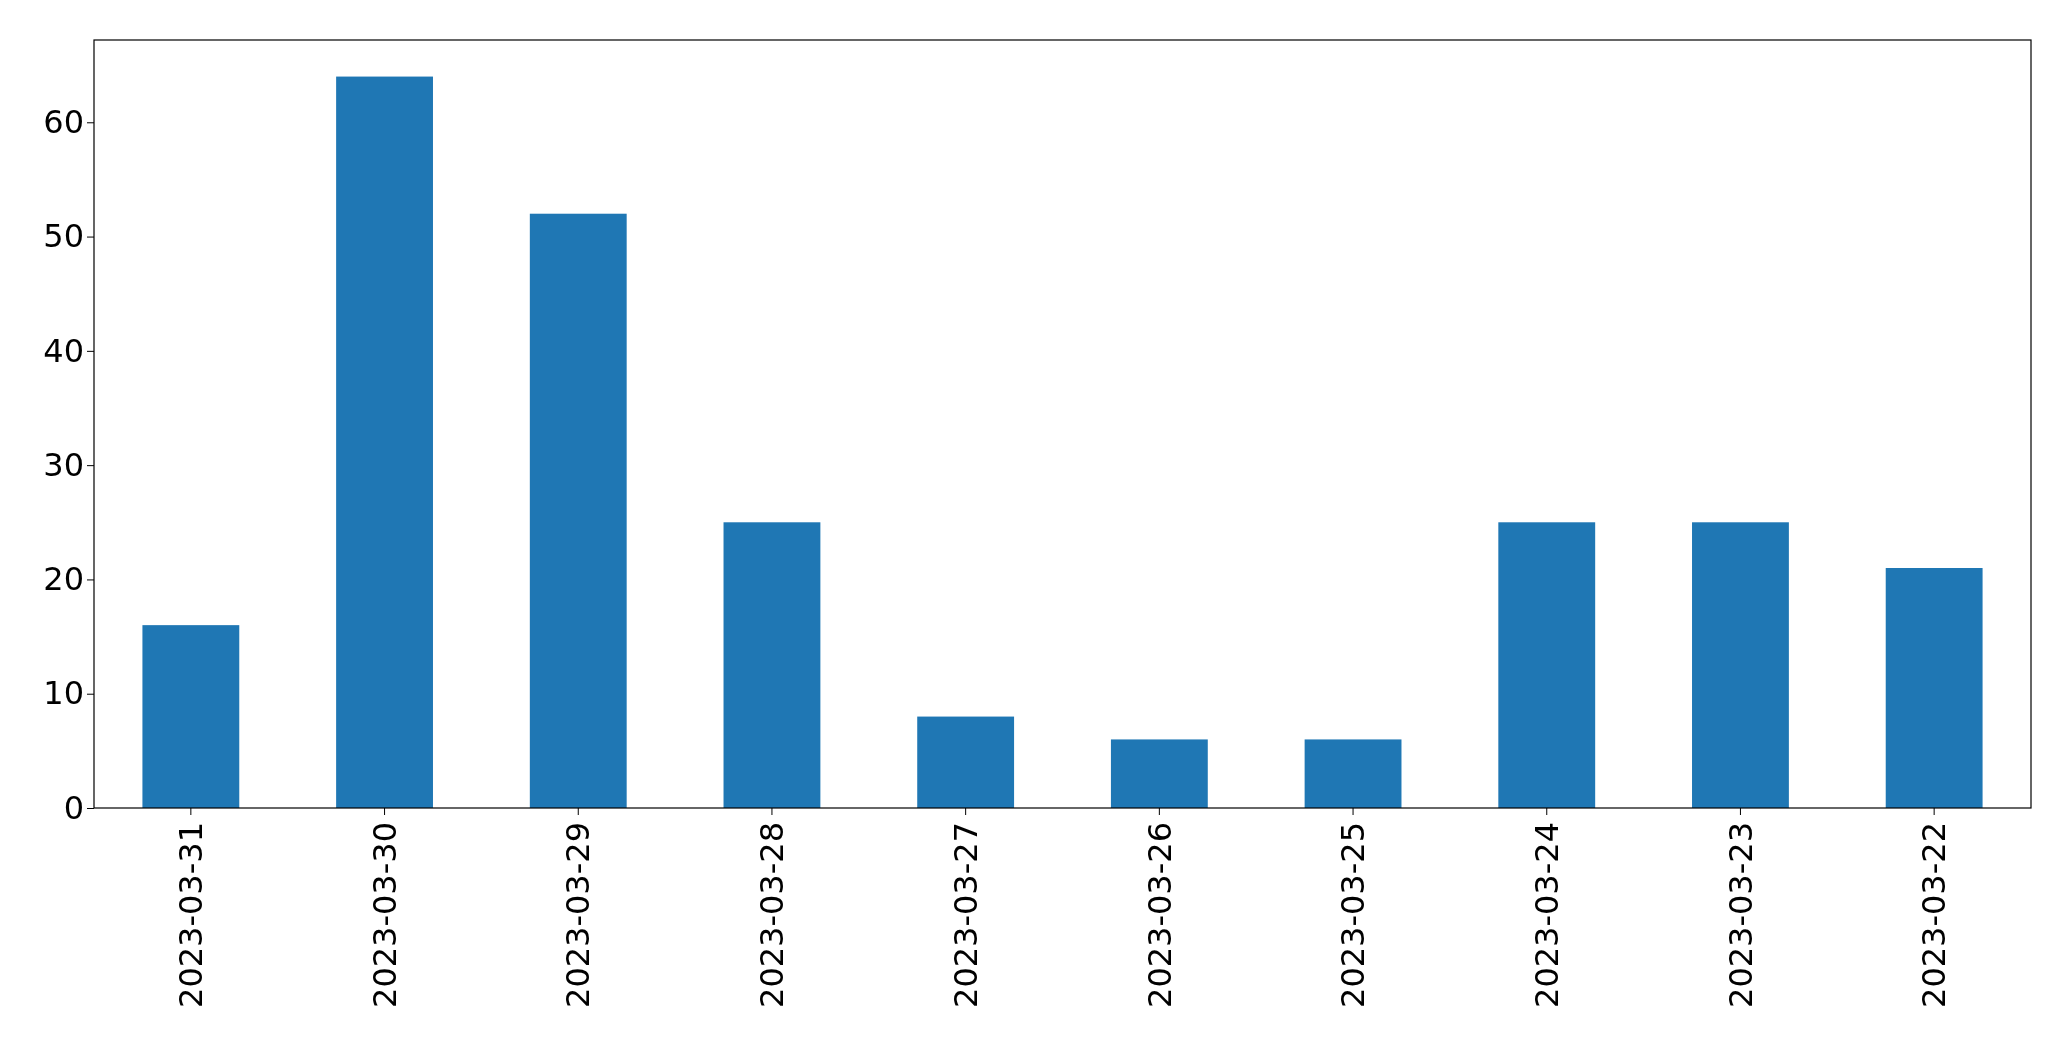 The width and height of the screenshot is (2071, 1061). I want to click on x-tick-label: 2023-03-30, so click(384, 915).